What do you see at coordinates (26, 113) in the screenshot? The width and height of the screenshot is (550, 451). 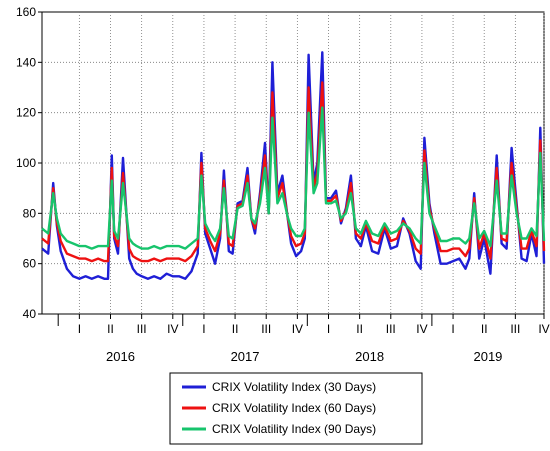 I see `y-tick-label: 120` at bounding box center [26, 113].